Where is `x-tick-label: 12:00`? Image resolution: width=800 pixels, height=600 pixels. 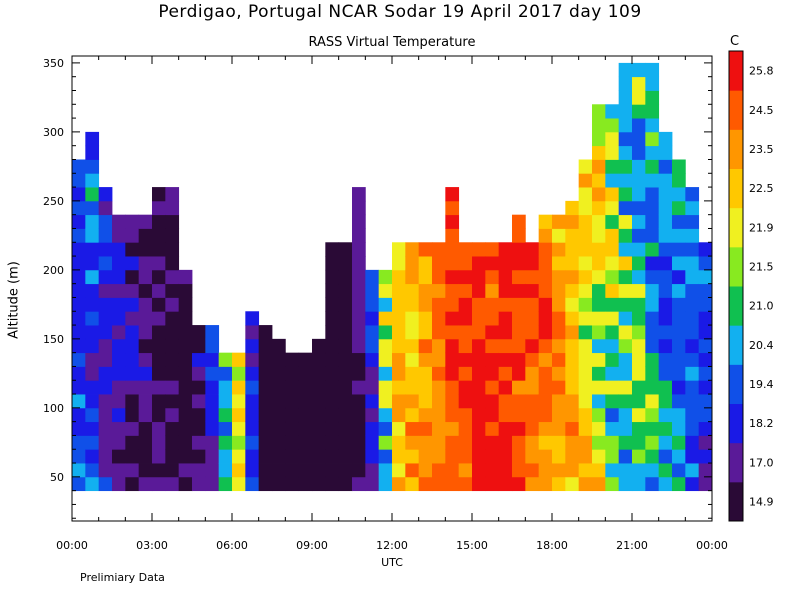 x-tick-label: 12:00 is located at coordinates (392, 545).